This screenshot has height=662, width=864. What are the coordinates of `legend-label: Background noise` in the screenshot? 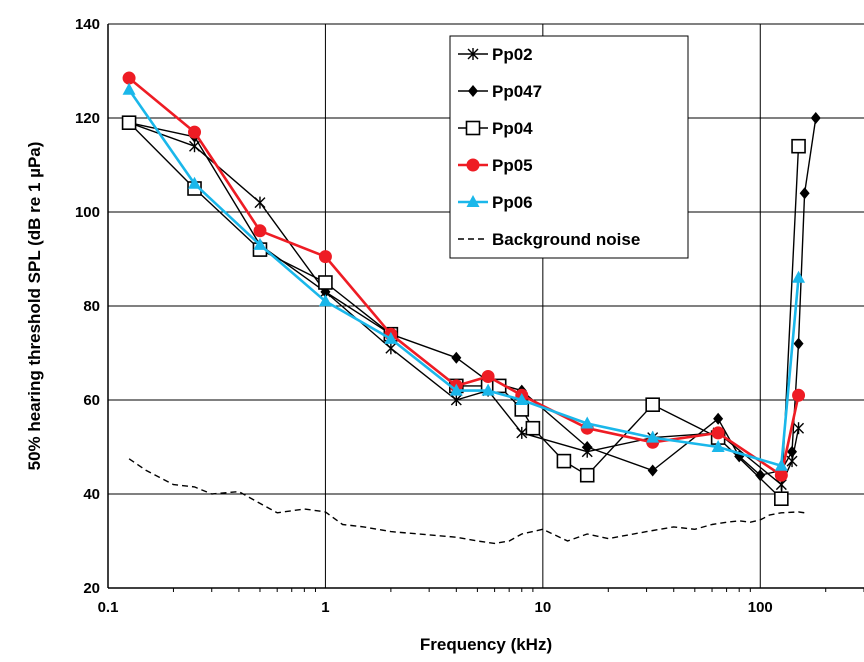 It's located at (566, 239).